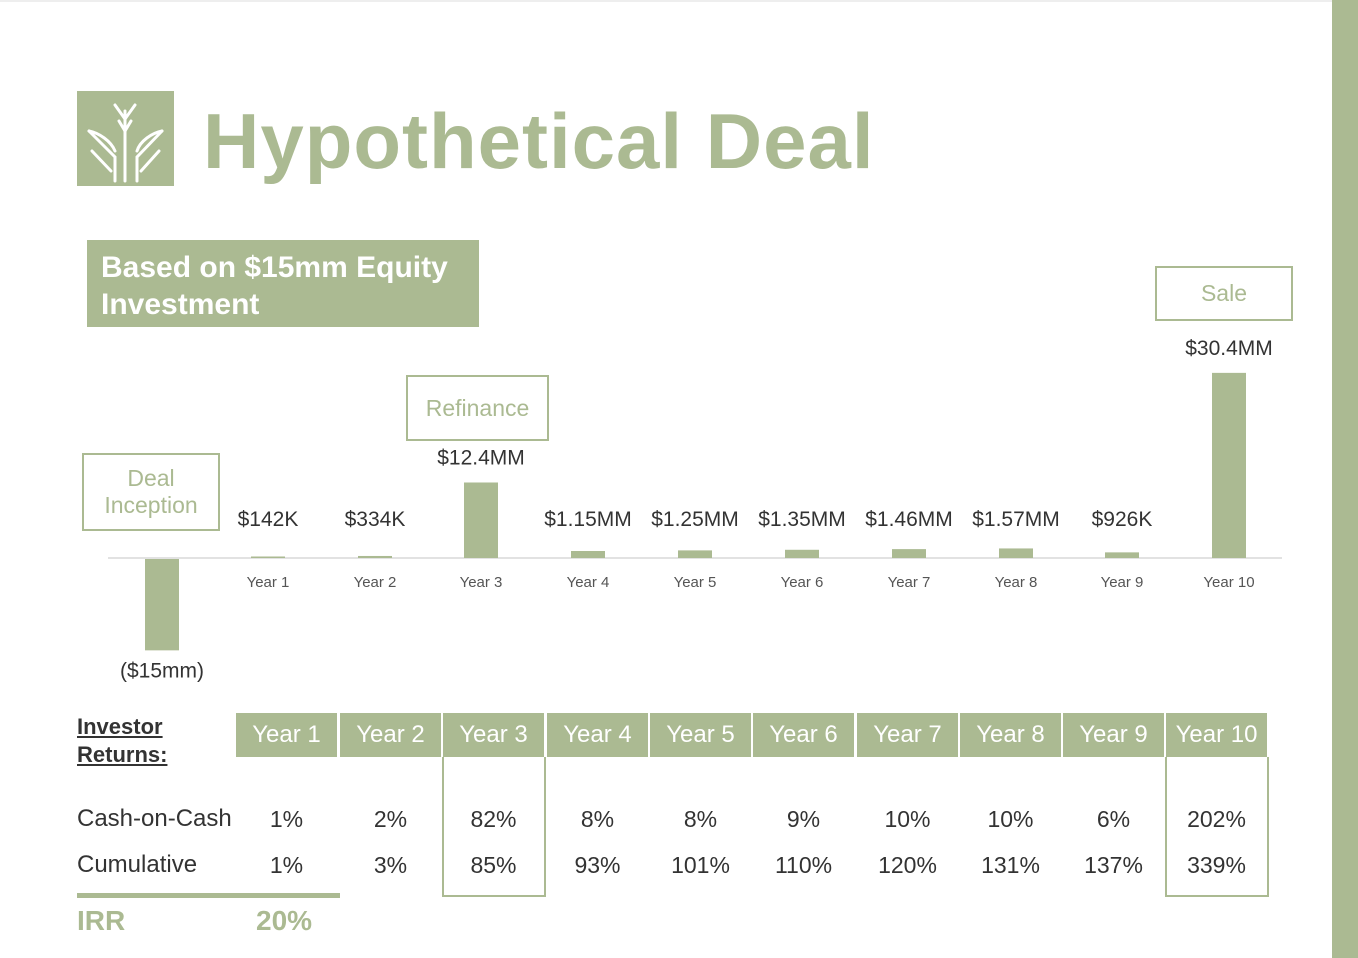 The width and height of the screenshot is (1358, 958). Describe the element at coordinates (125, 138) in the screenshot. I see `wheat-sprout-icon` at that location.